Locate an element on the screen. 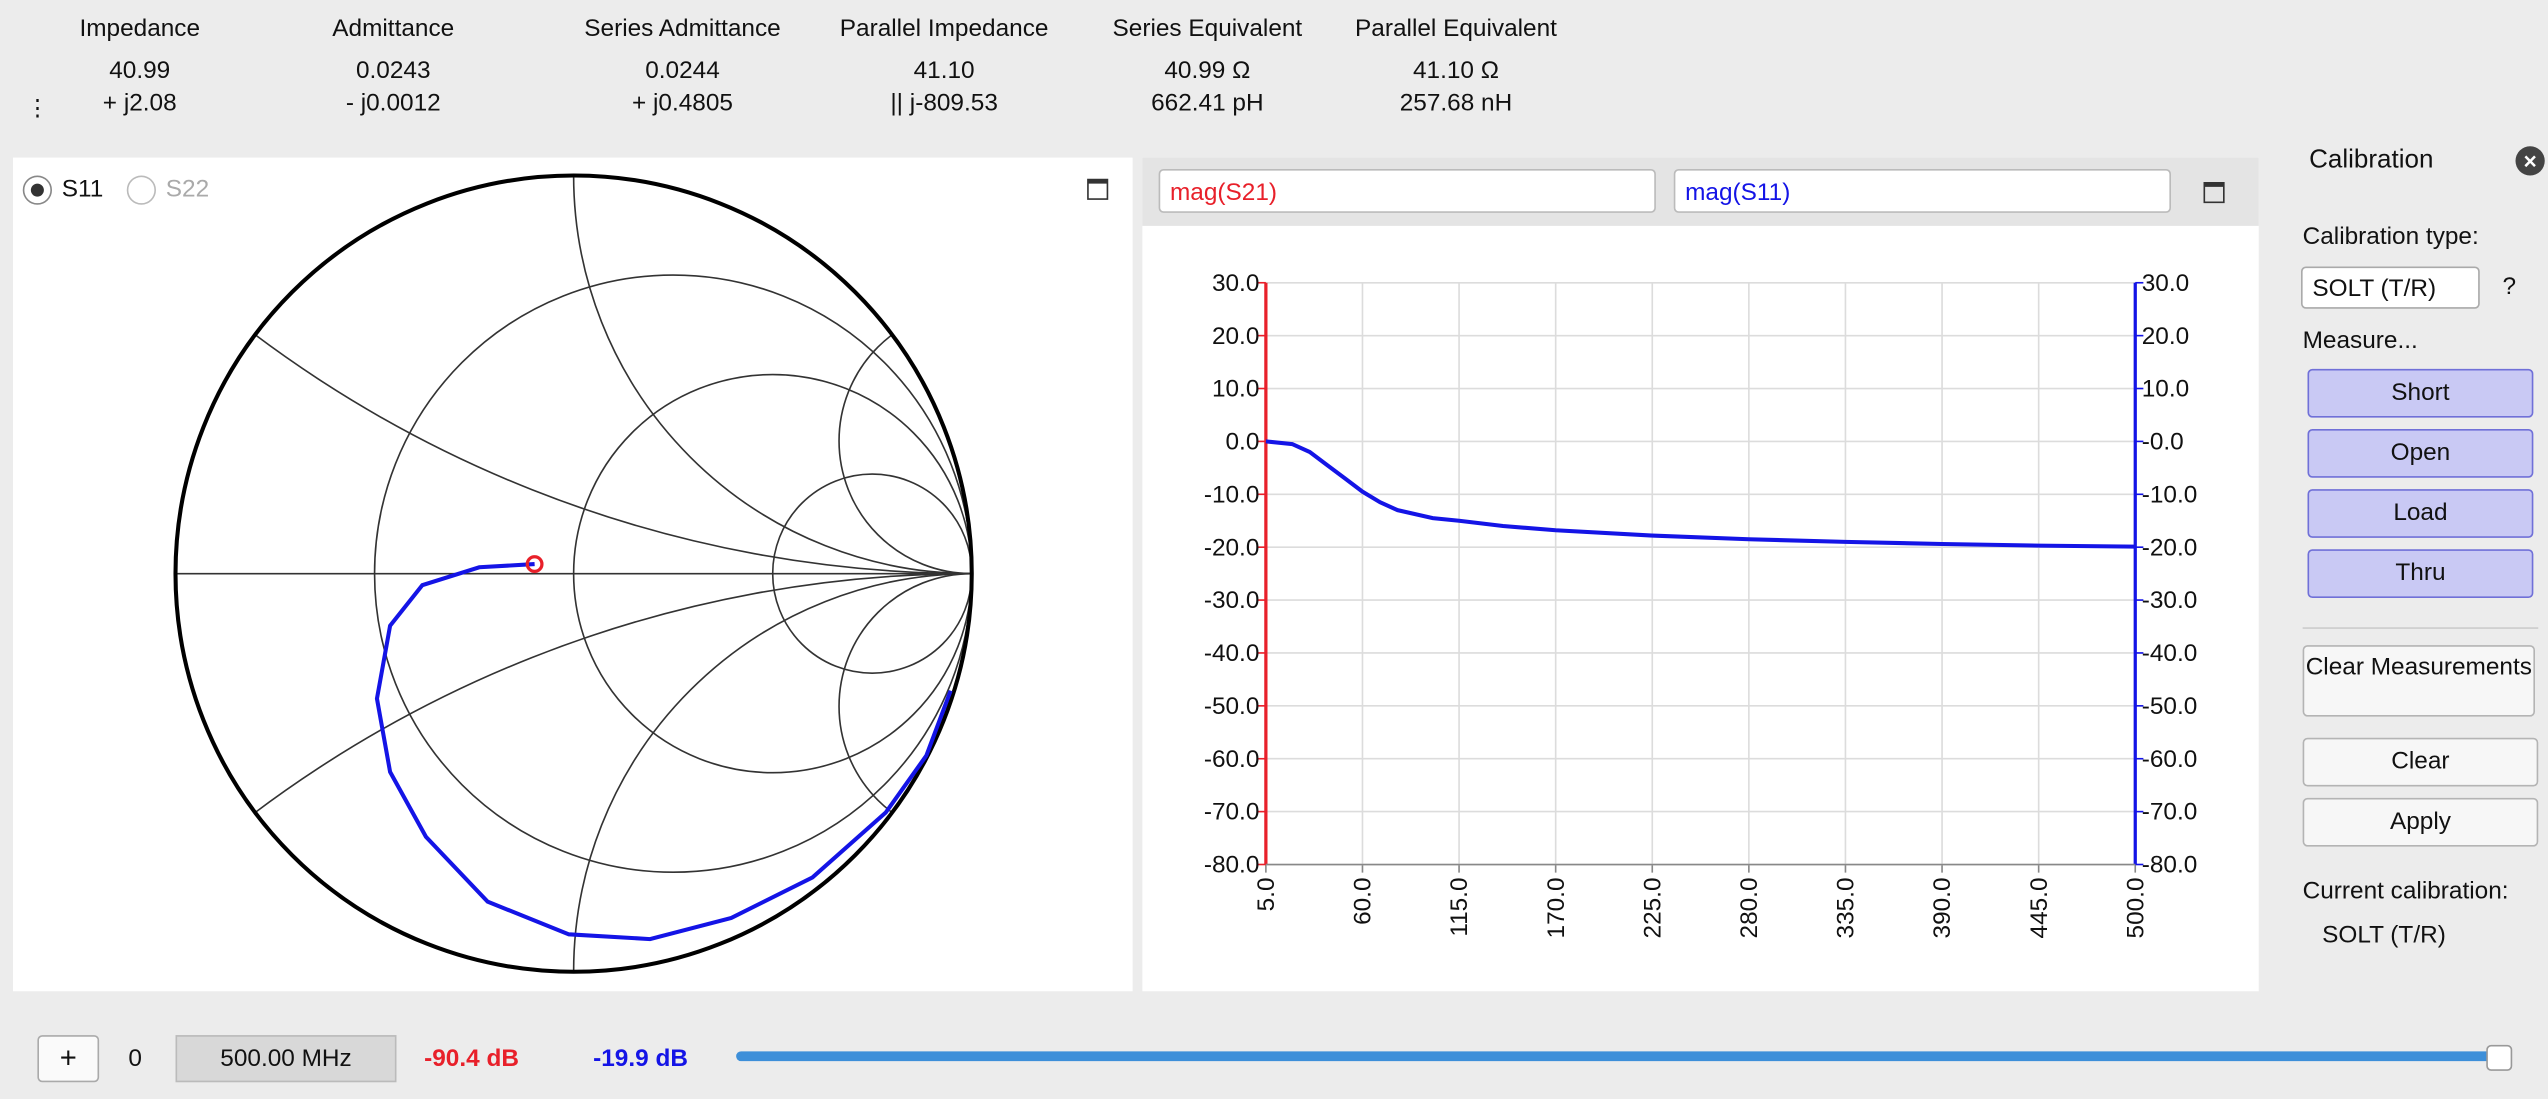 The image size is (2548, 1099). help: ? is located at coordinates (2509, 287).